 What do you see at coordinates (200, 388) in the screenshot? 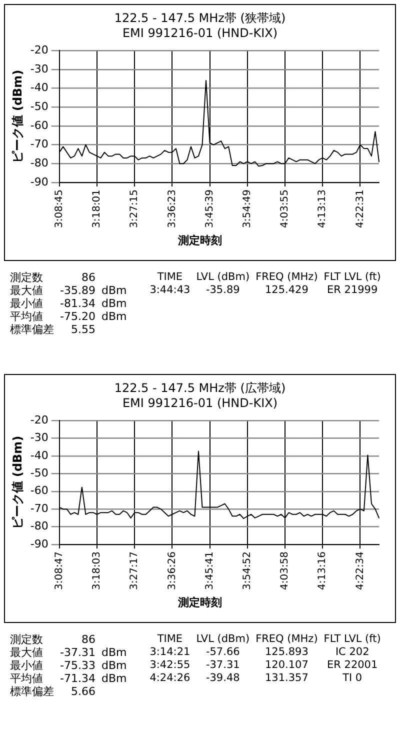
I see `chart-title: 122.5 - 147.5 MHz帯 (広帯域)` at bounding box center [200, 388].